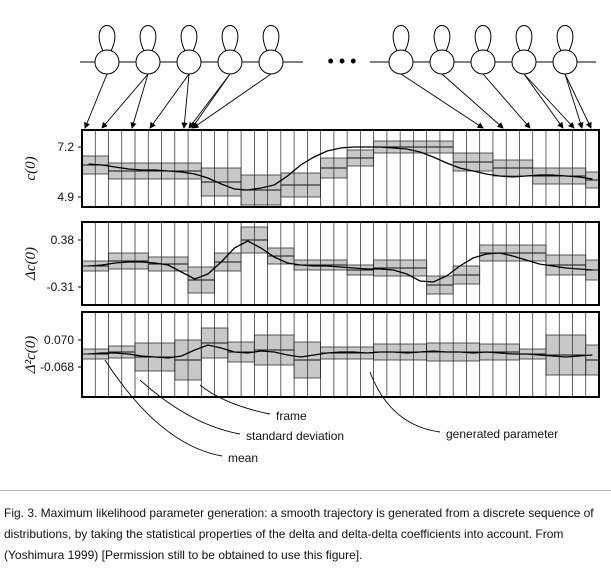  I want to click on leader-mean, so click(163, 408).